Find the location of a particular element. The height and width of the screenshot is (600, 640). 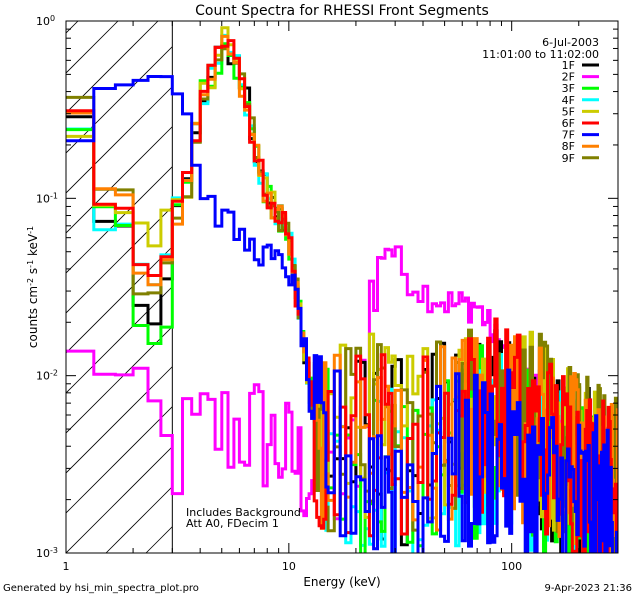

legend-label: 4F is located at coordinates (568, 100).